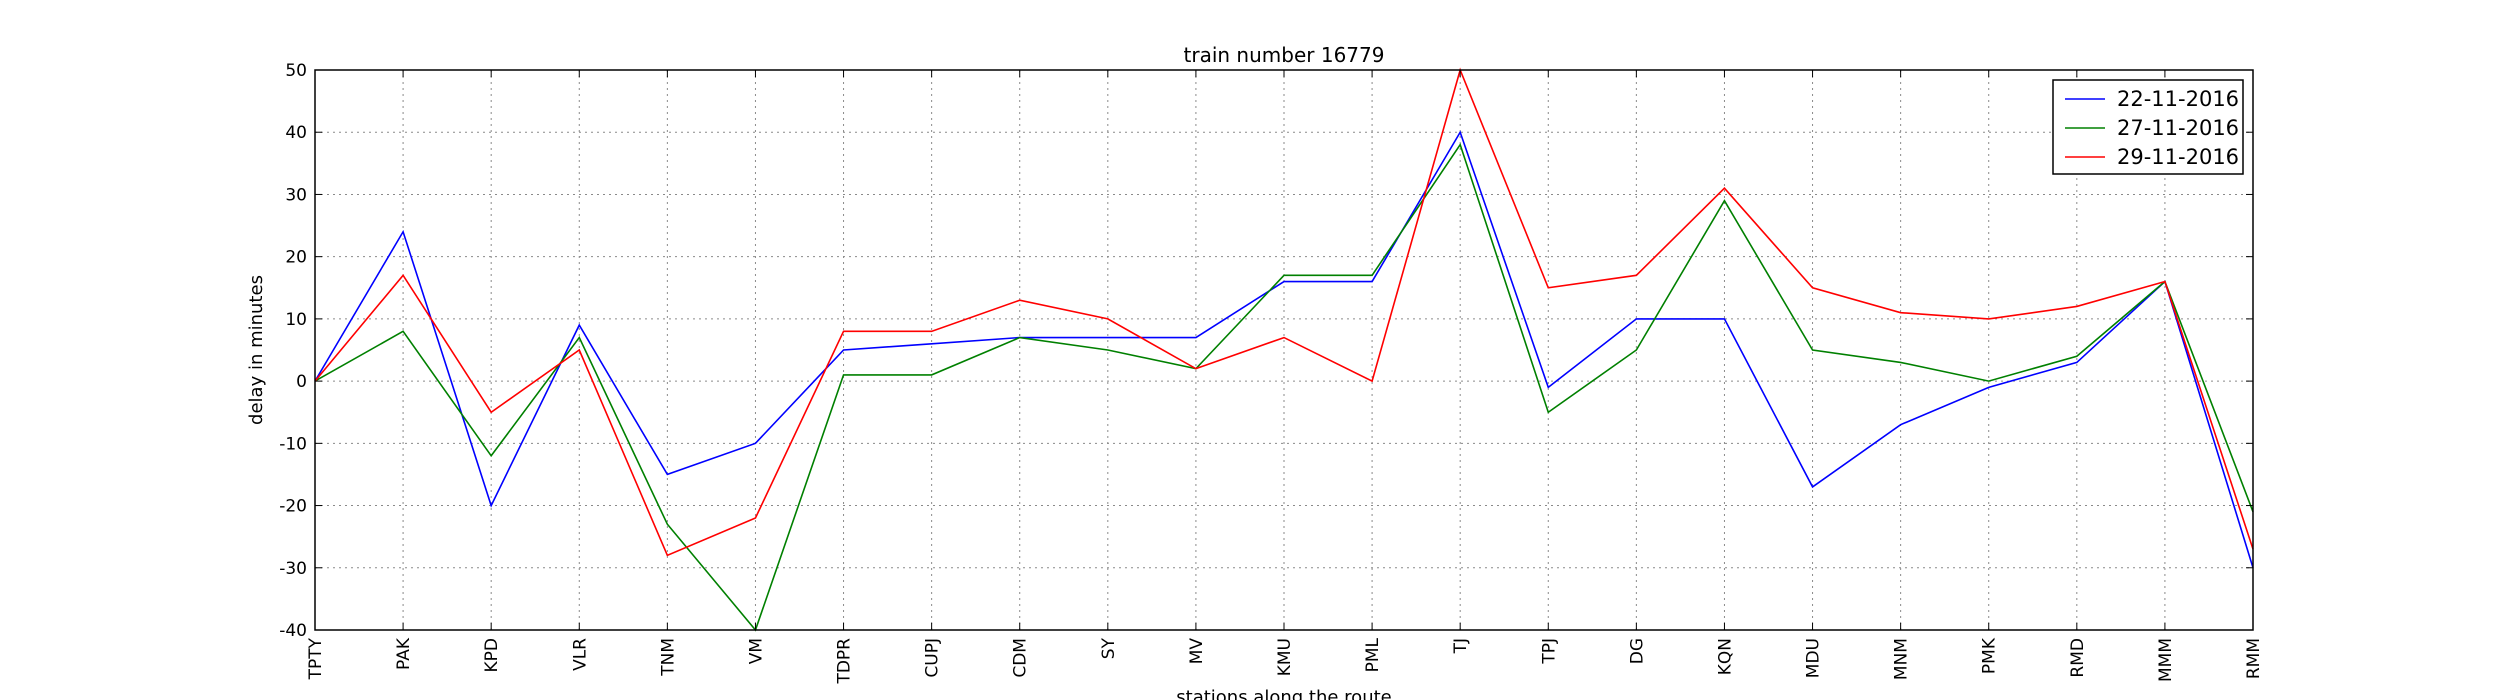  Describe the element at coordinates (2254, 658) in the screenshot. I see `x-tick-label: RMM` at that location.